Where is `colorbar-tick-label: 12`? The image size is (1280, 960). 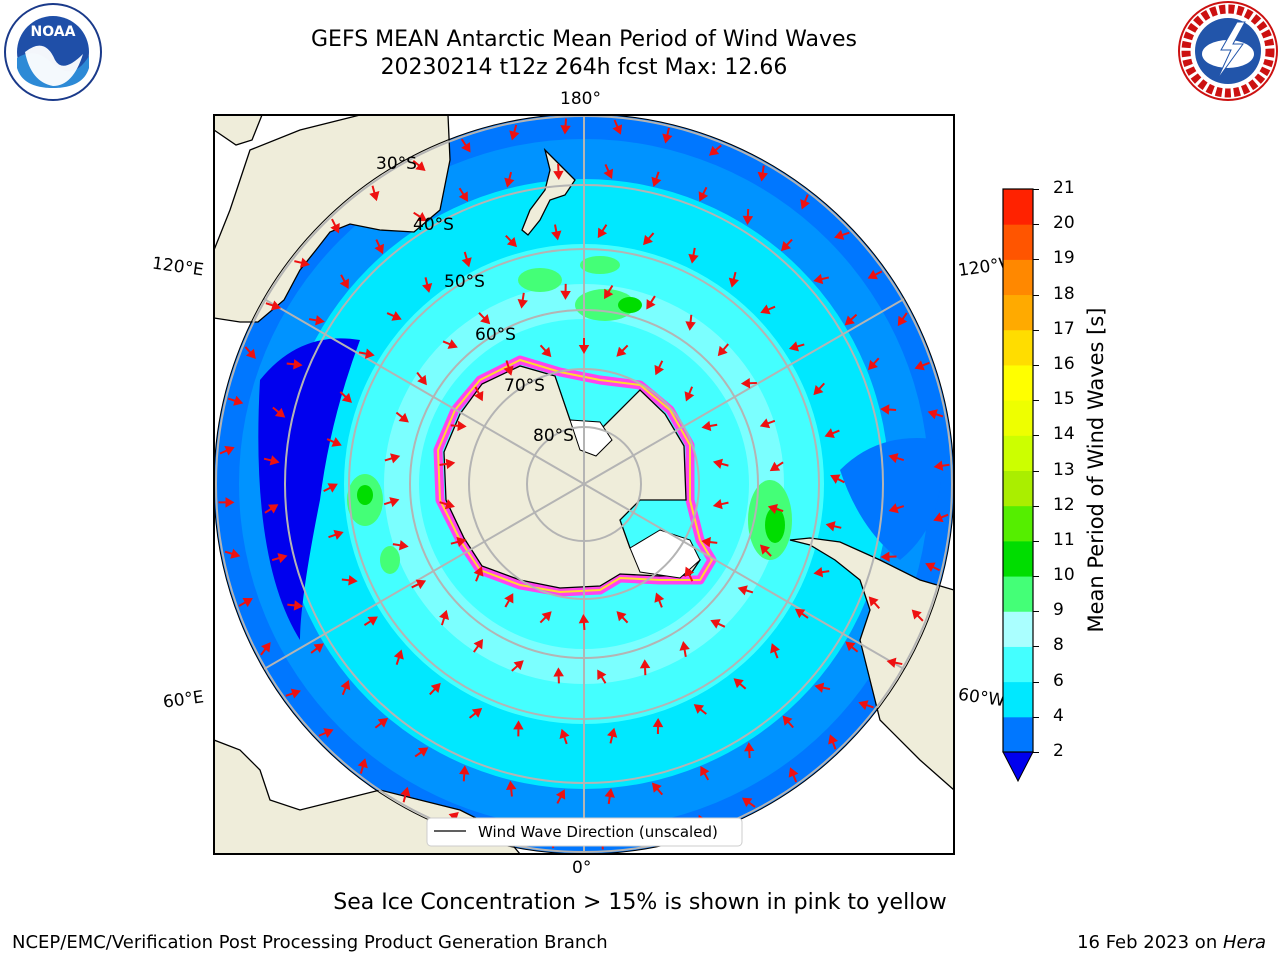 colorbar-tick-label: 12 is located at coordinates (1064, 504).